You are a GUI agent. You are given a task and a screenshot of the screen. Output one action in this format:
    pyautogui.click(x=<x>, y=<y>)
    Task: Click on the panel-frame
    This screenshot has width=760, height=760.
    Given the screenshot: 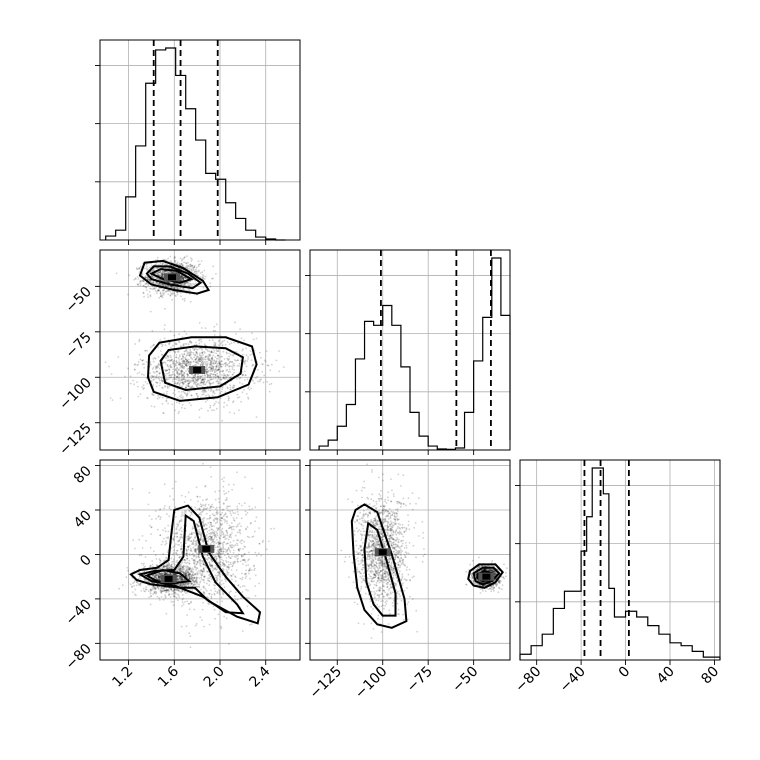 What is the action you would take?
    pyautogui.click(x=200, y=350)
    